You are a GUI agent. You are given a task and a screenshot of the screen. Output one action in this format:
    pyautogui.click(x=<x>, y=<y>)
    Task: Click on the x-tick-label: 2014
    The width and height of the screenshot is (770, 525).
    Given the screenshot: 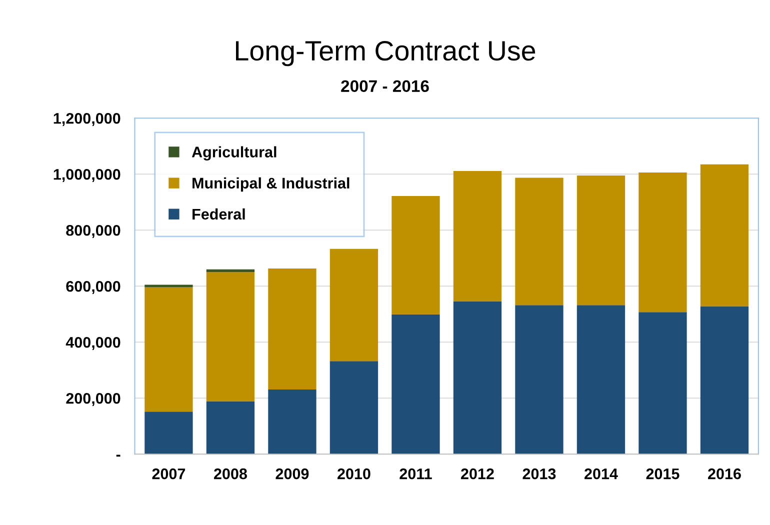 What is the action you would take?
    pyautogui.click(x=601, y=474)
    